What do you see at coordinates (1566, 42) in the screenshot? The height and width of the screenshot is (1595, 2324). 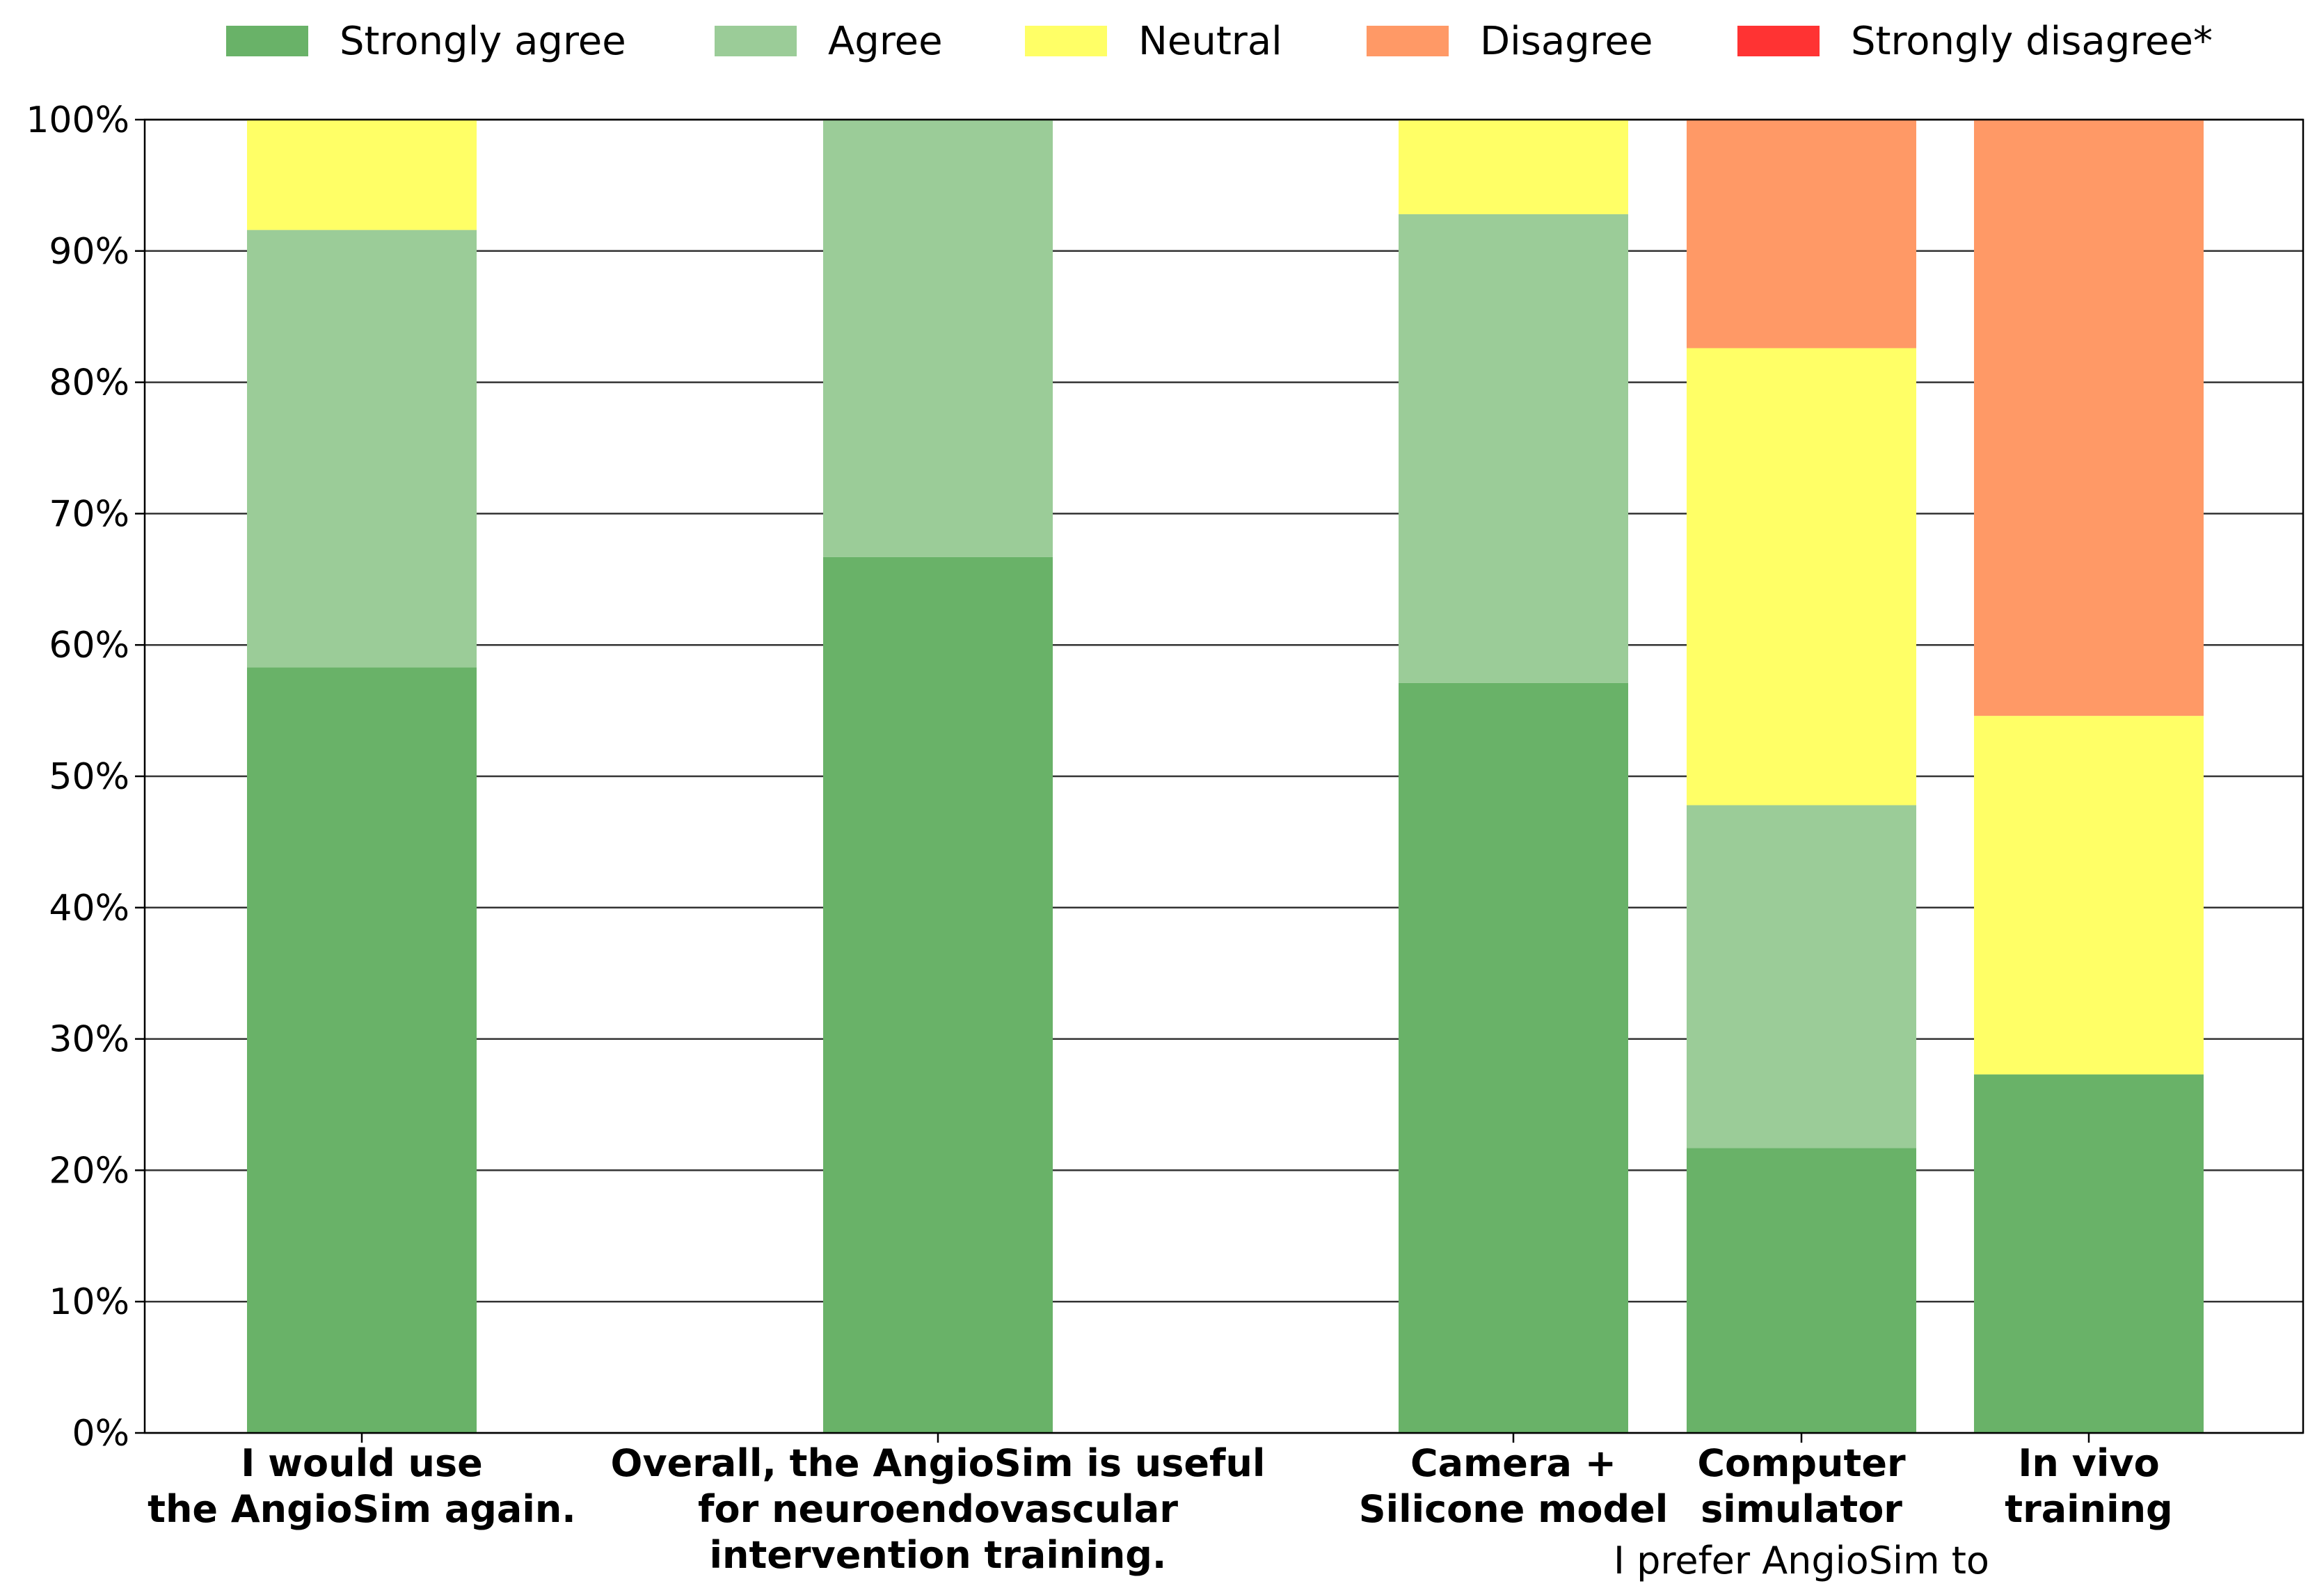 I see `legend-label-disagree: Disagree` at bounding box center [1566, 42].